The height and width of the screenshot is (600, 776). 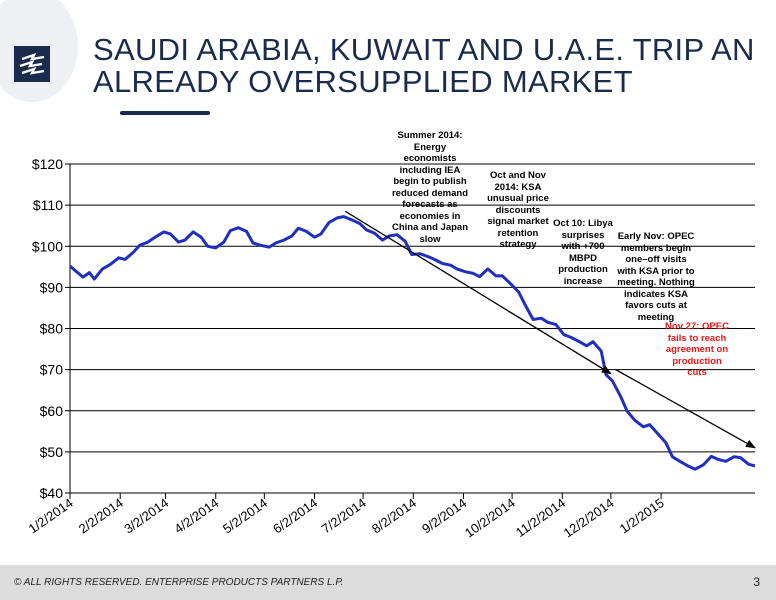 I want to click on x-tick-label: 1/2/2015, so click(x=642, y=515).